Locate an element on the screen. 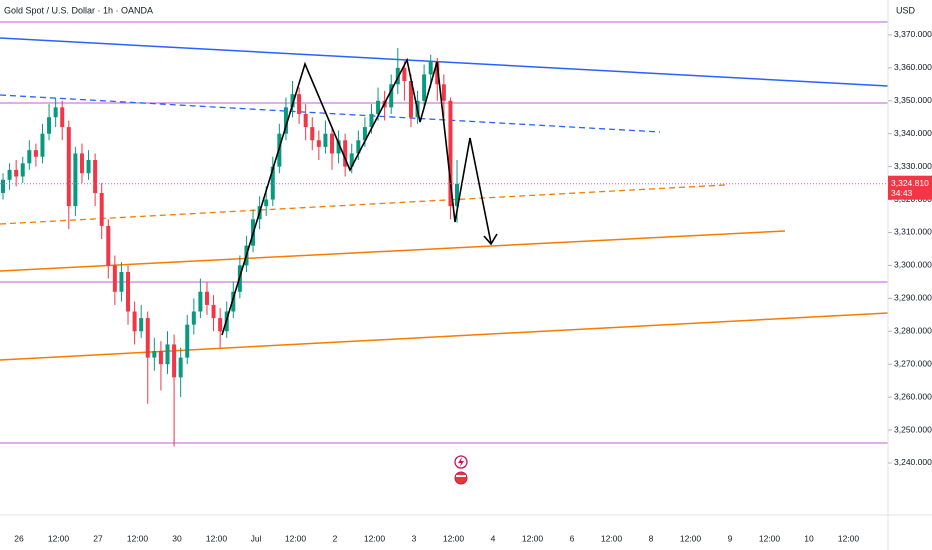  y-tick-label: 3,300.000 is located at coordinates (913, 265).